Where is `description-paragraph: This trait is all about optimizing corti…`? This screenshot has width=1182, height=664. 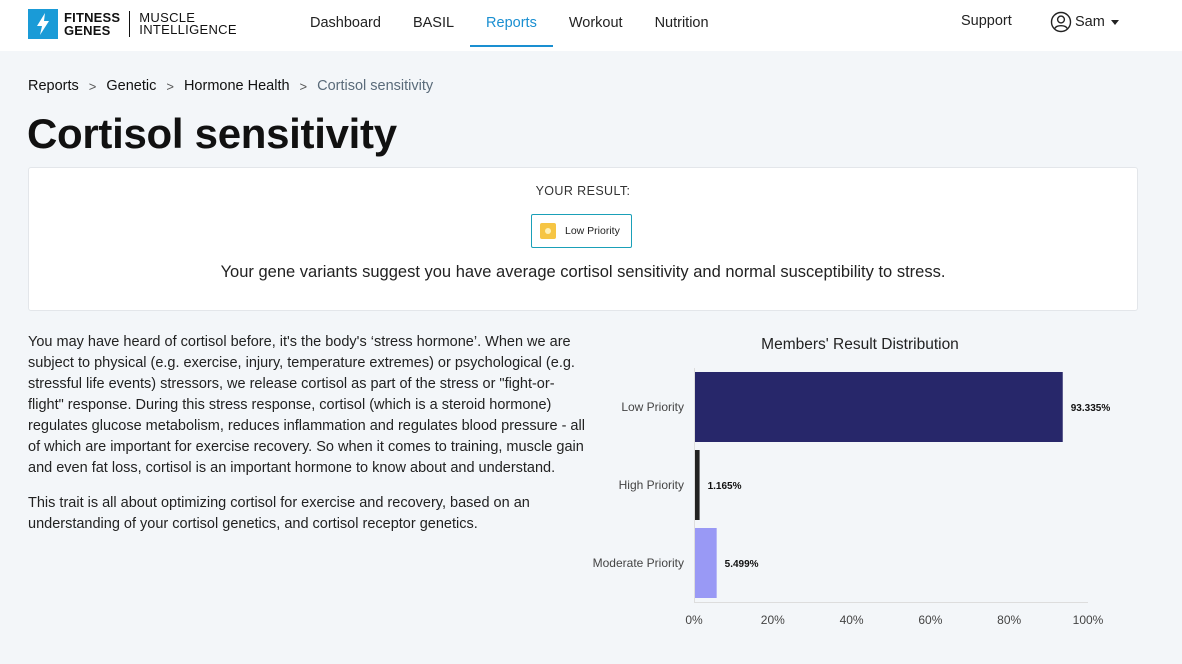
description-paragraph: This trait is all about optimizing corti… is located at coordinates (279, 513).